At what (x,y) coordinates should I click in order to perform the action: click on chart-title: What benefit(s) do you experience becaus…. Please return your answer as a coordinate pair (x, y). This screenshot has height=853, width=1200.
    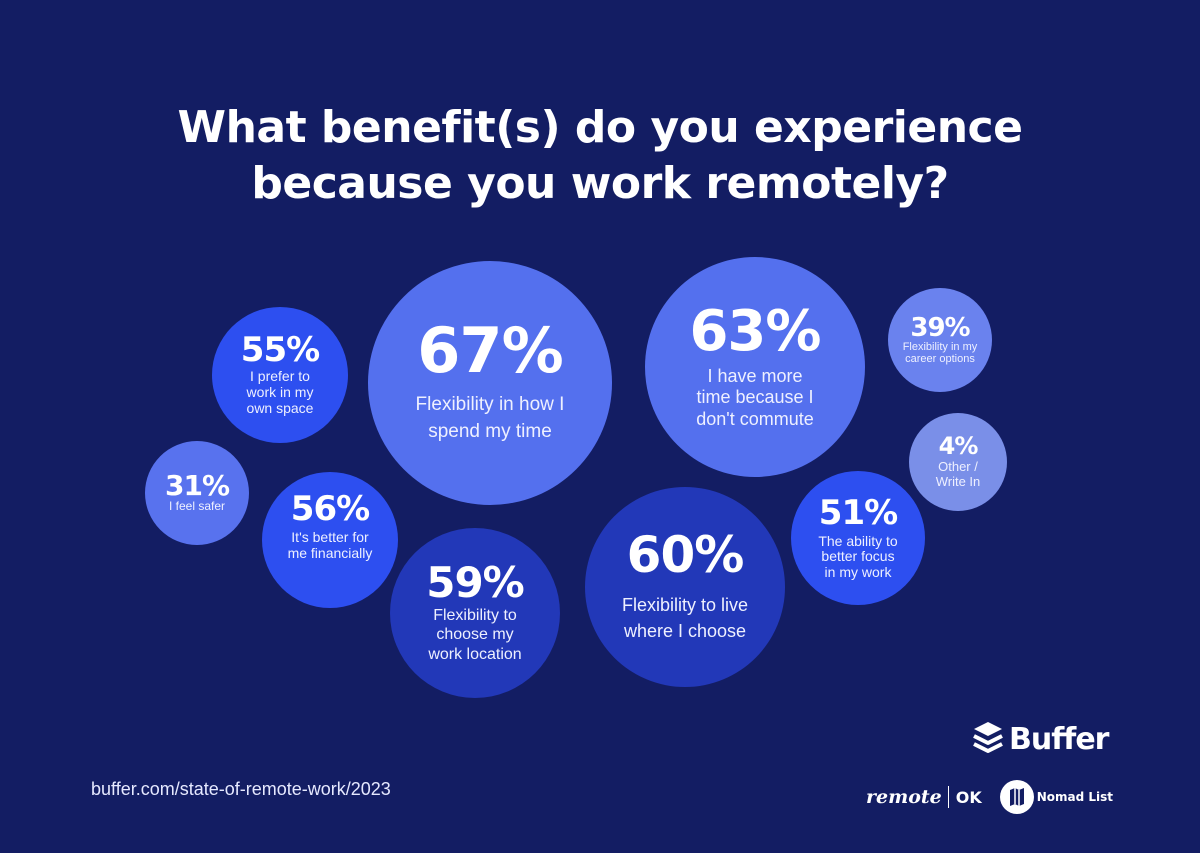
    Looking at the image, I should click on (600, 156).